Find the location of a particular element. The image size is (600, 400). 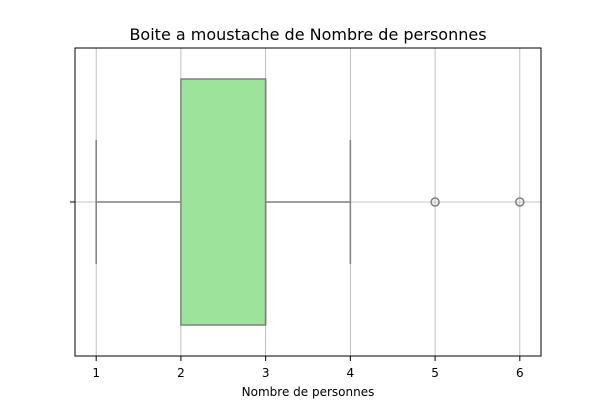

x-tick-label: 1 is located at coordinates (96, 373).